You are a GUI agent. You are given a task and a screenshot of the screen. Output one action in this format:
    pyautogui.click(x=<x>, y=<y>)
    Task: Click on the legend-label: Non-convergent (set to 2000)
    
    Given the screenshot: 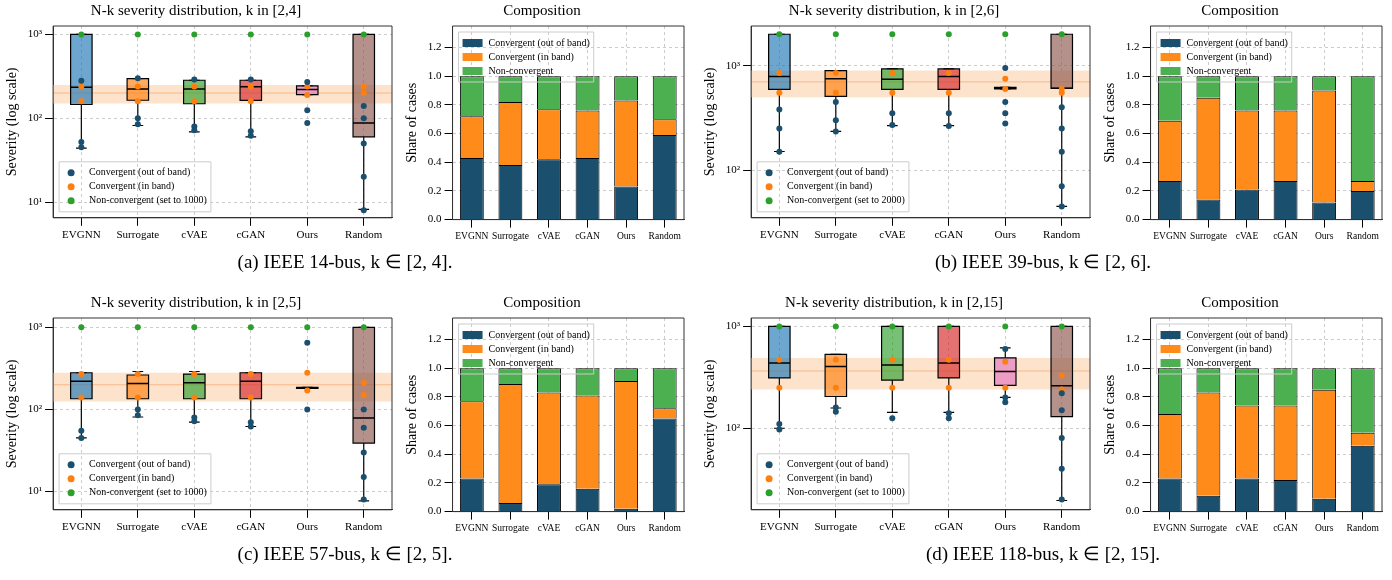 What is the action you would take?
    pyautogui.click(x=846, y=200)
    